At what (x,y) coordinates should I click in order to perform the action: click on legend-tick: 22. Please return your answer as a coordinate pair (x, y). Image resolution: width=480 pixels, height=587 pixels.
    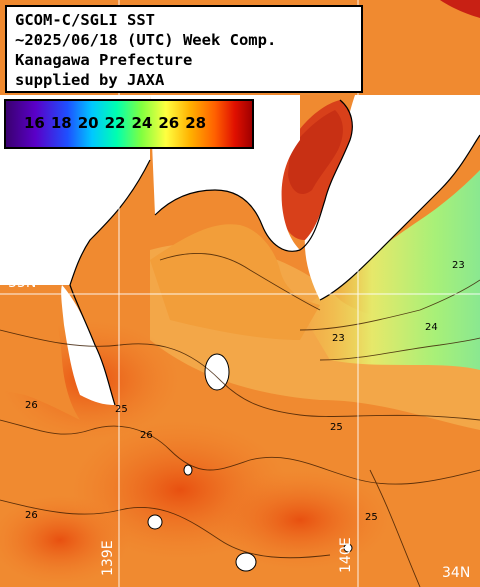
    Looking at the image, I should click on (115, 123).